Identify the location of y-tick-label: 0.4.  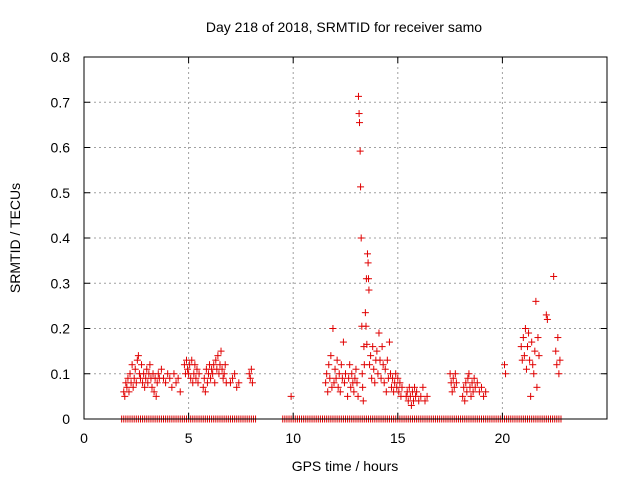
(61, 238).